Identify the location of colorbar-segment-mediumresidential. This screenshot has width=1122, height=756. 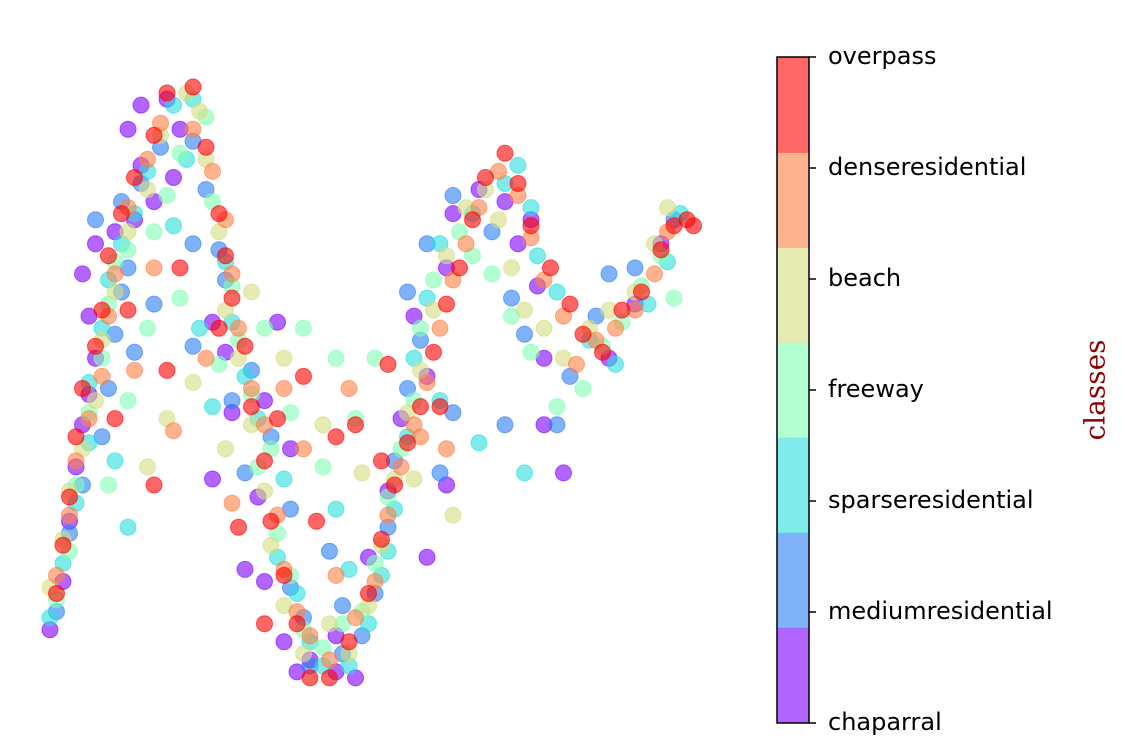
(793, 580).